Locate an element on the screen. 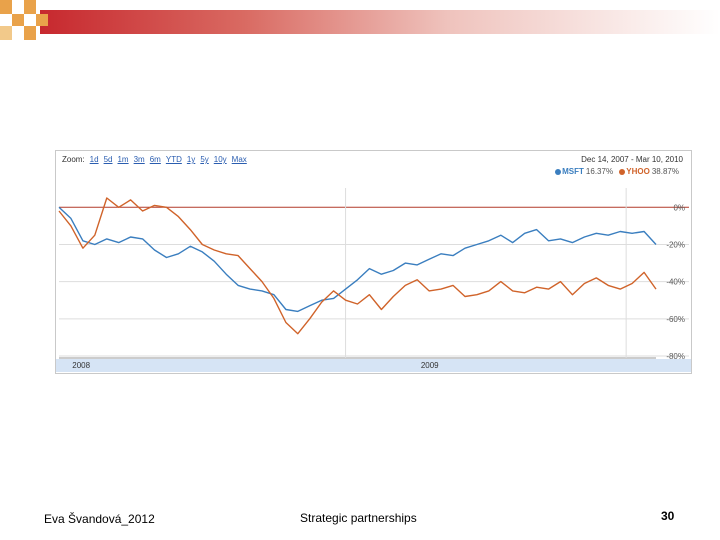 This screenshot has height=540, width=720. chart-legend: MSFT 16.37% YHOO 38.87% is located at coordinates (619, 171).